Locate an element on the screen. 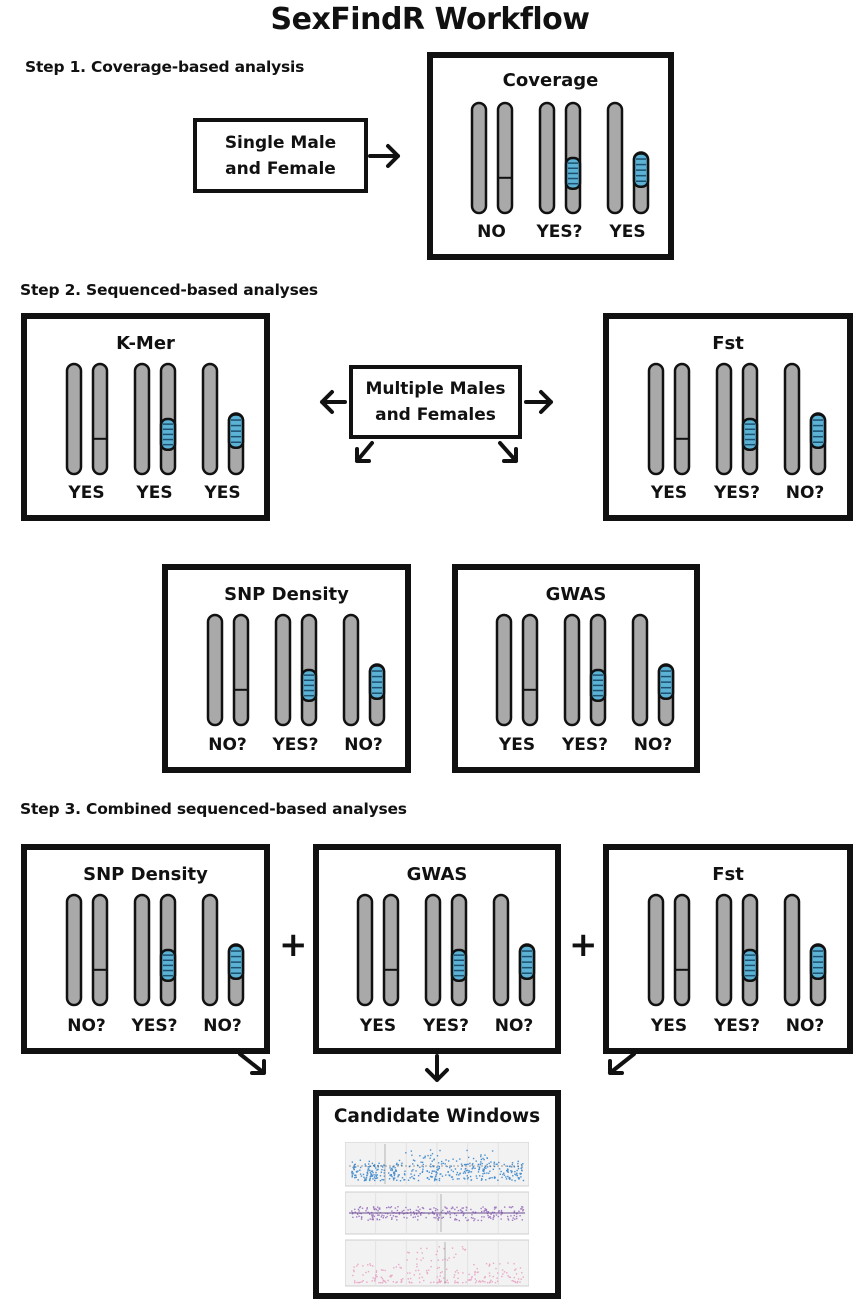  single-male-female-label: Single Male and Female is located at coordinates (280, 155).